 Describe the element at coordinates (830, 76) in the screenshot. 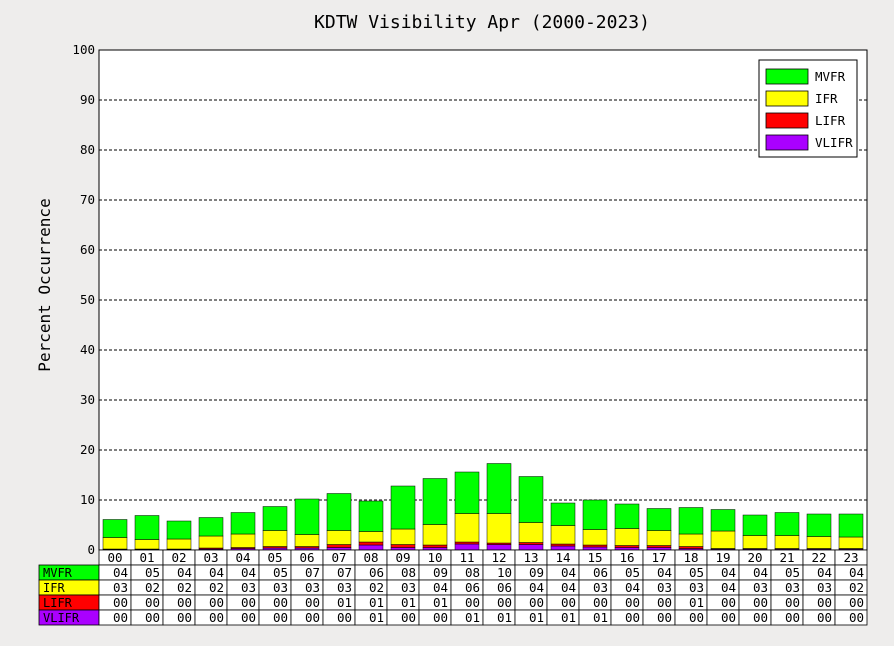

I see `legend-label-mvfr: MVFR` at that location.